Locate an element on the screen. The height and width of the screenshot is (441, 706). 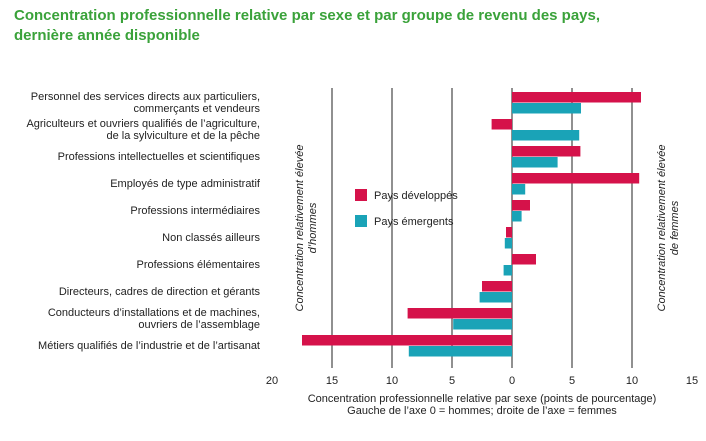
legend-label: Pays émergents is located at coordinates (414, 222).